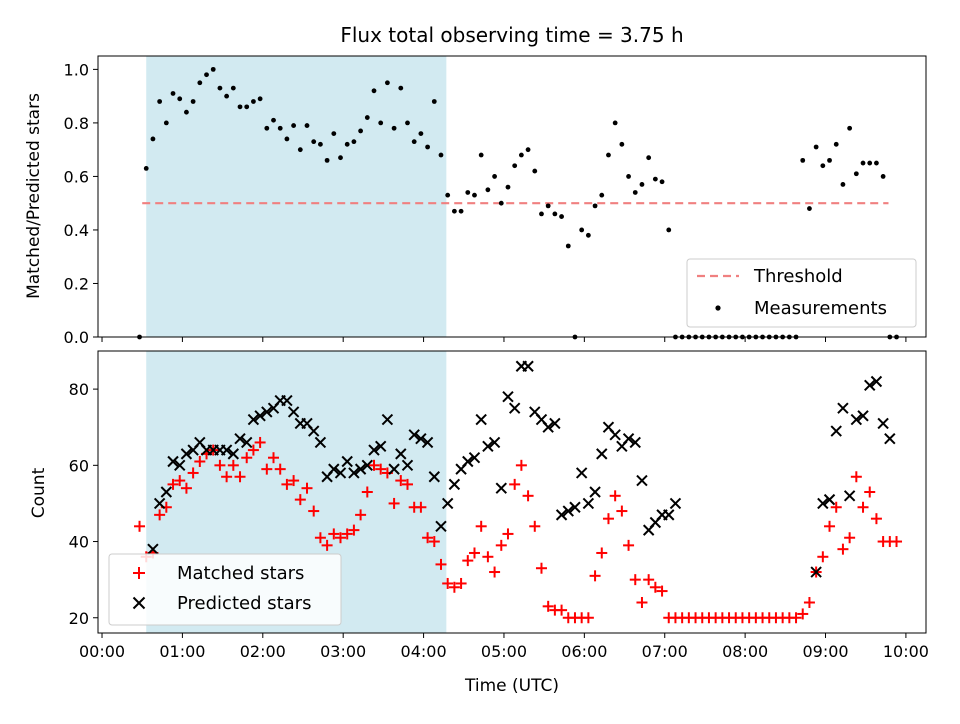 The width and height of the screenshot is (960, 724). What do you see at coordinates (76, 337) in the screenshot?
I see `y-tick-label: 0.0` at bounding box center [76, 337].